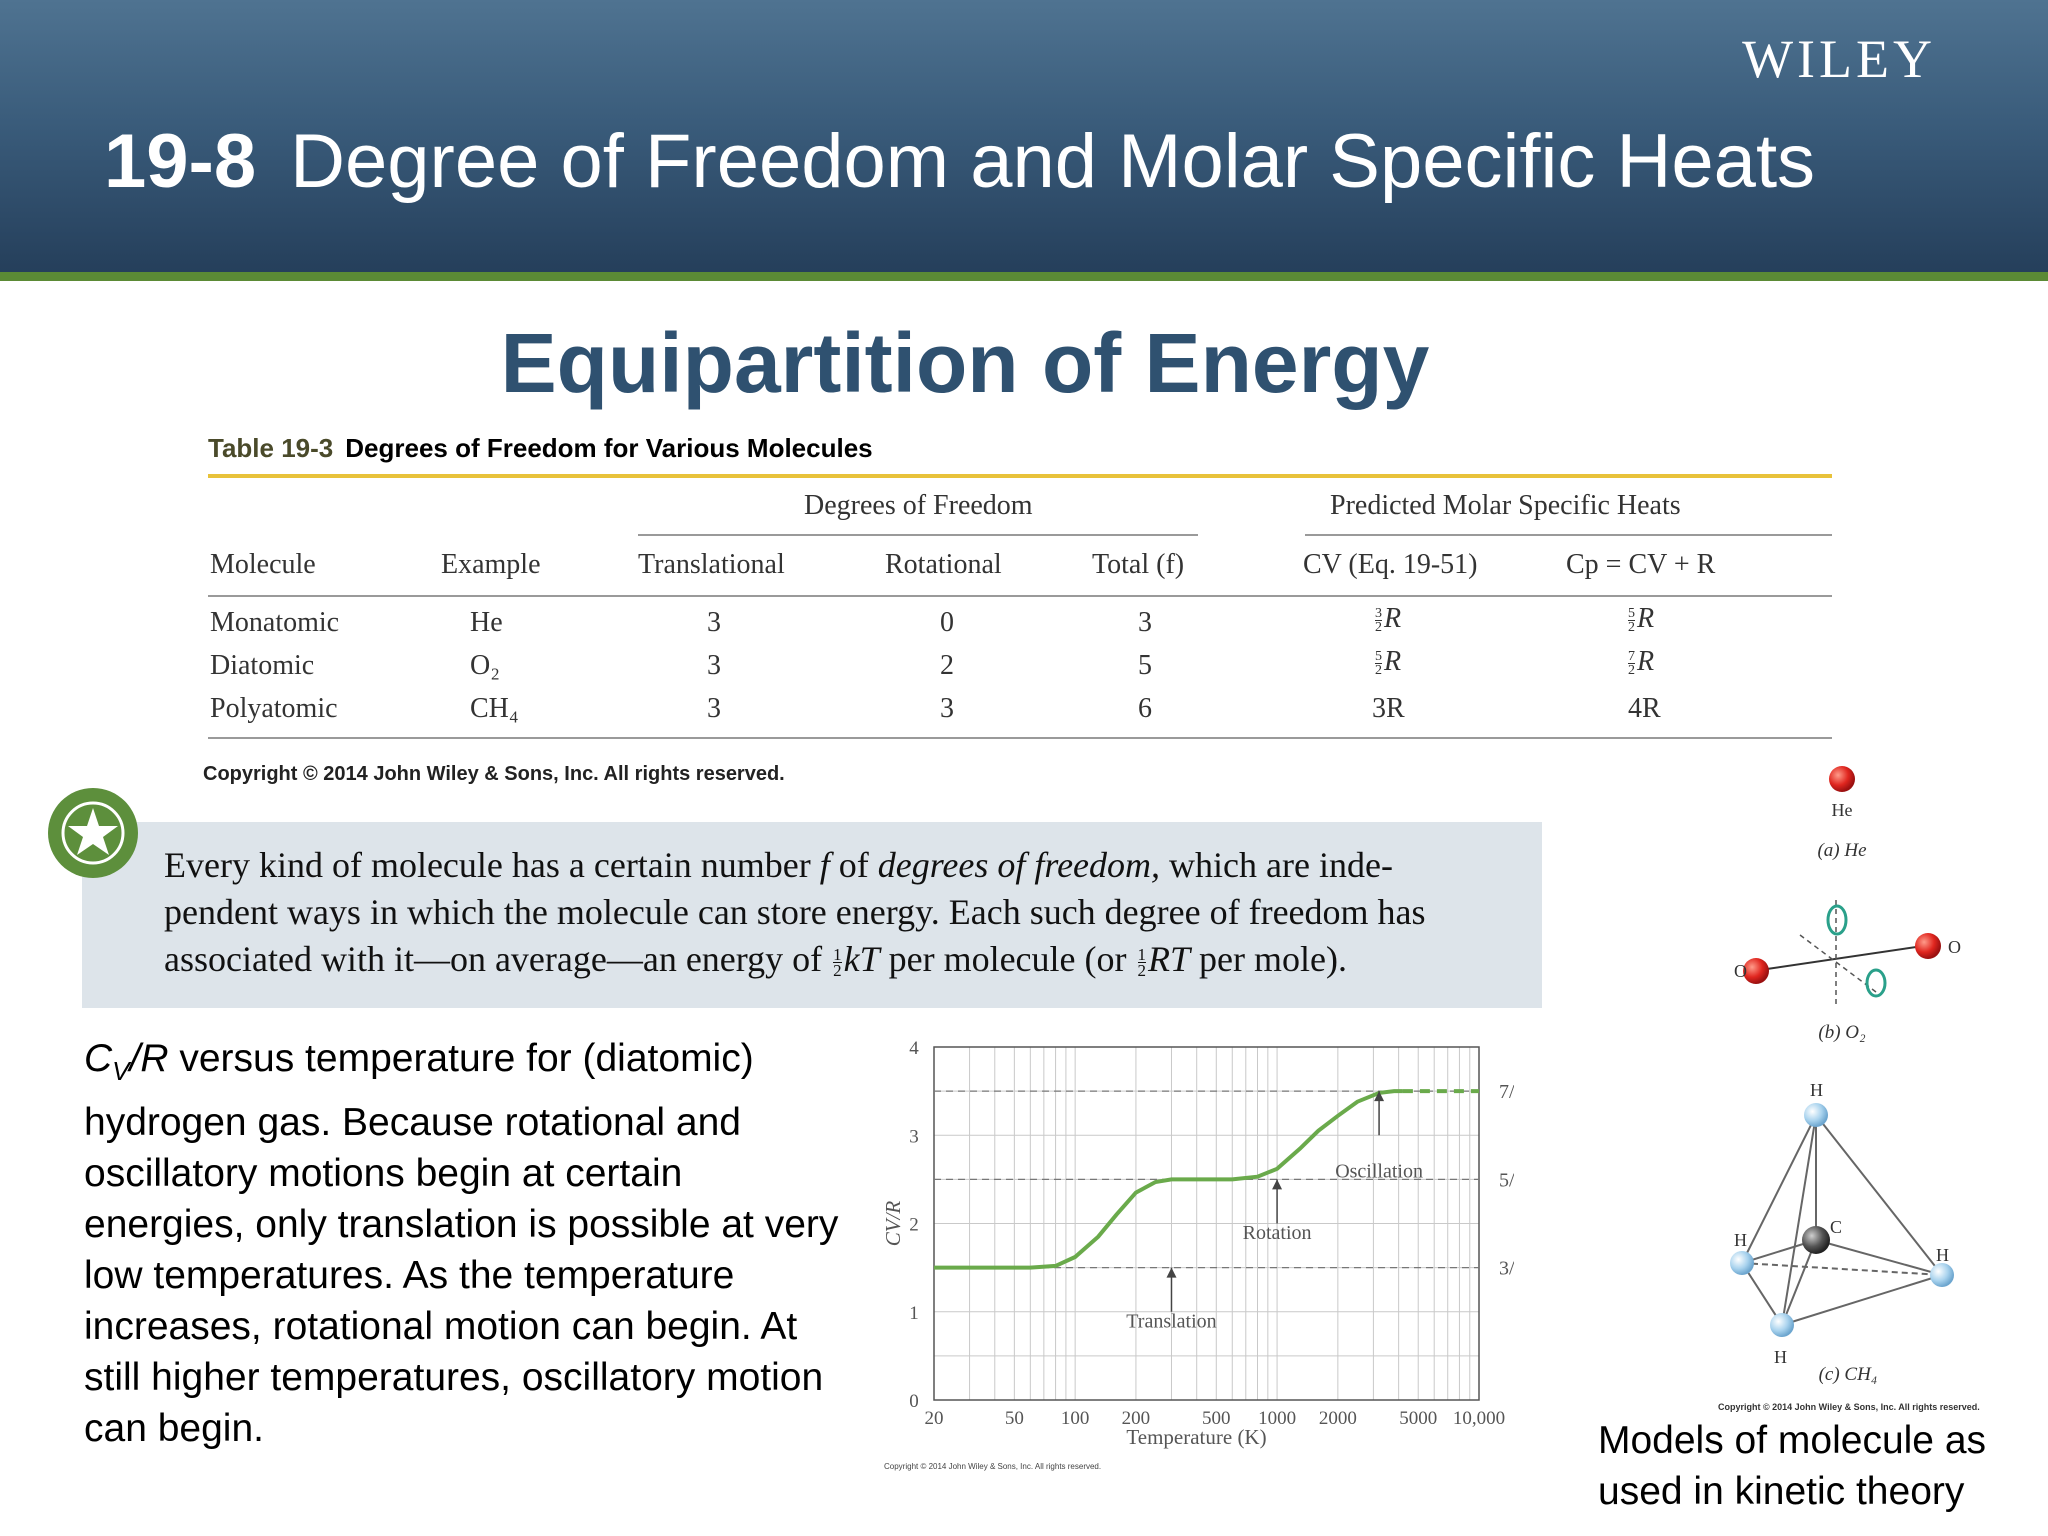 The image size is (2048, 1536). What do you see at coordinates (494, 708) in the screenshot?
I see `cell-example: CH₄` at bounding box center [494, 708].